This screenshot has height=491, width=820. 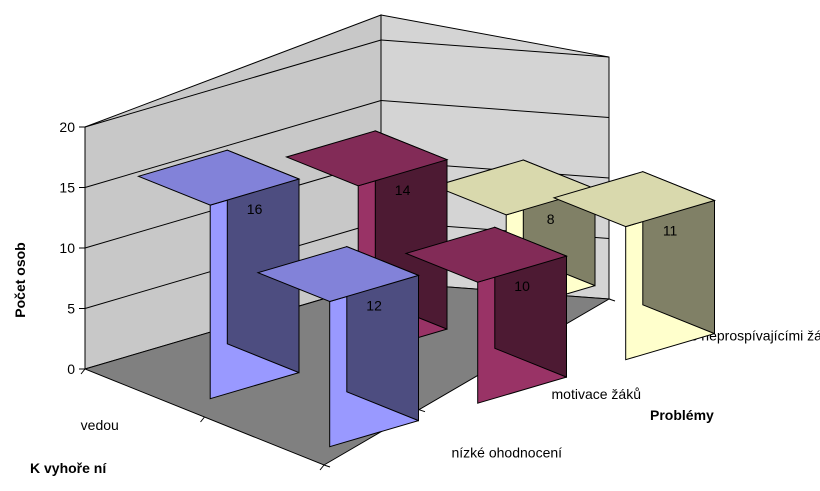 I want to click on y-tick-label: 15, so click(x=67, y=188).